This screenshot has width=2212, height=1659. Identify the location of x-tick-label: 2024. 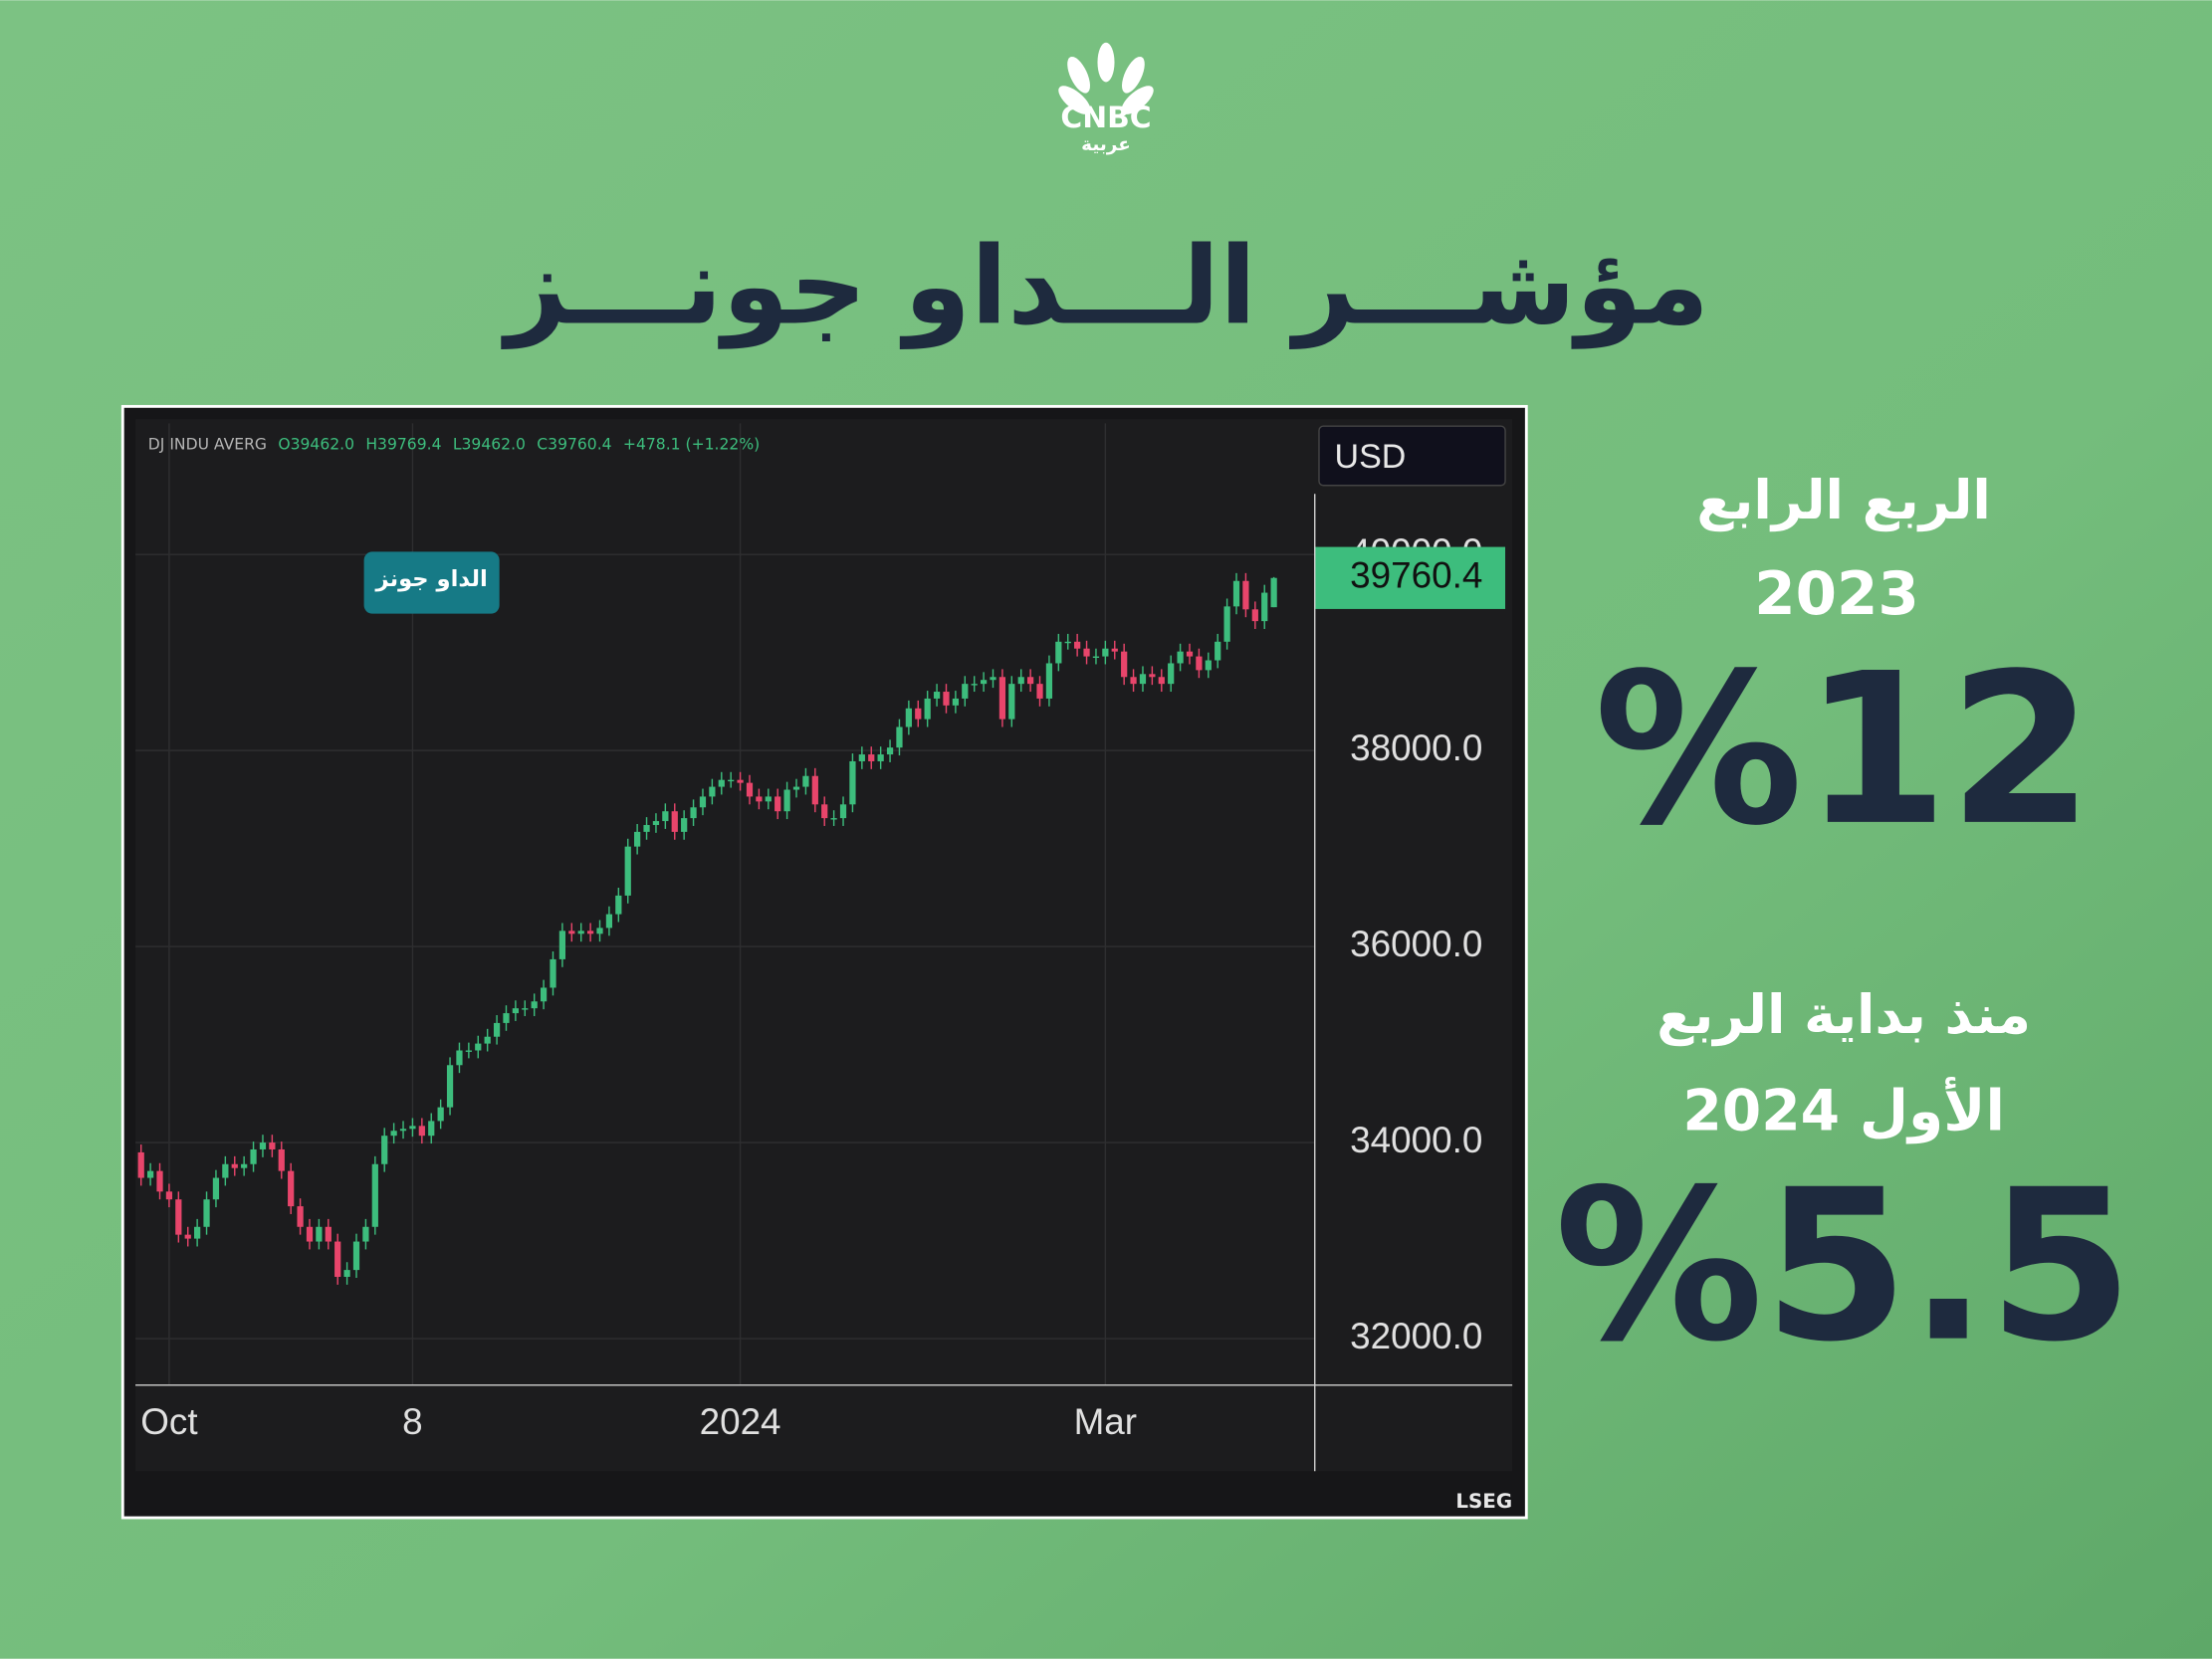
(740, 1421).